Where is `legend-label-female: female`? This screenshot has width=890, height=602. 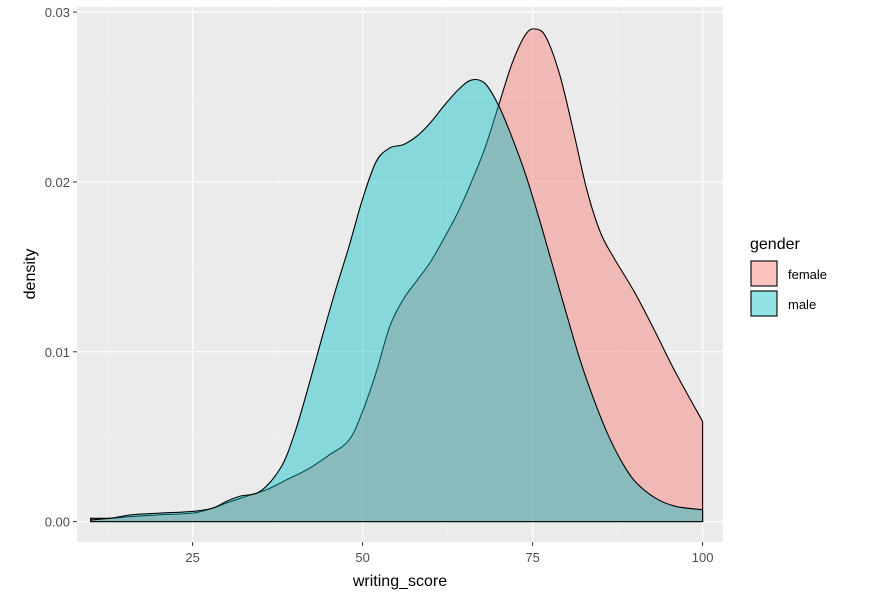
legend-label-female: female is located at coordinates (807, 274).